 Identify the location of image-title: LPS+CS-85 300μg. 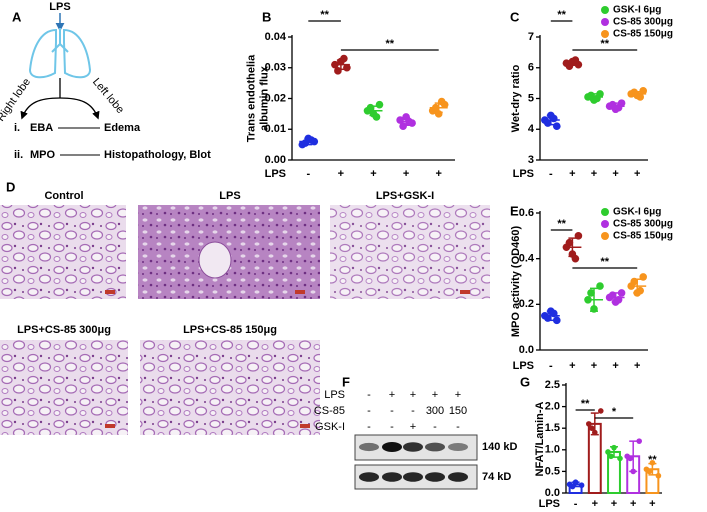
(64, 330).